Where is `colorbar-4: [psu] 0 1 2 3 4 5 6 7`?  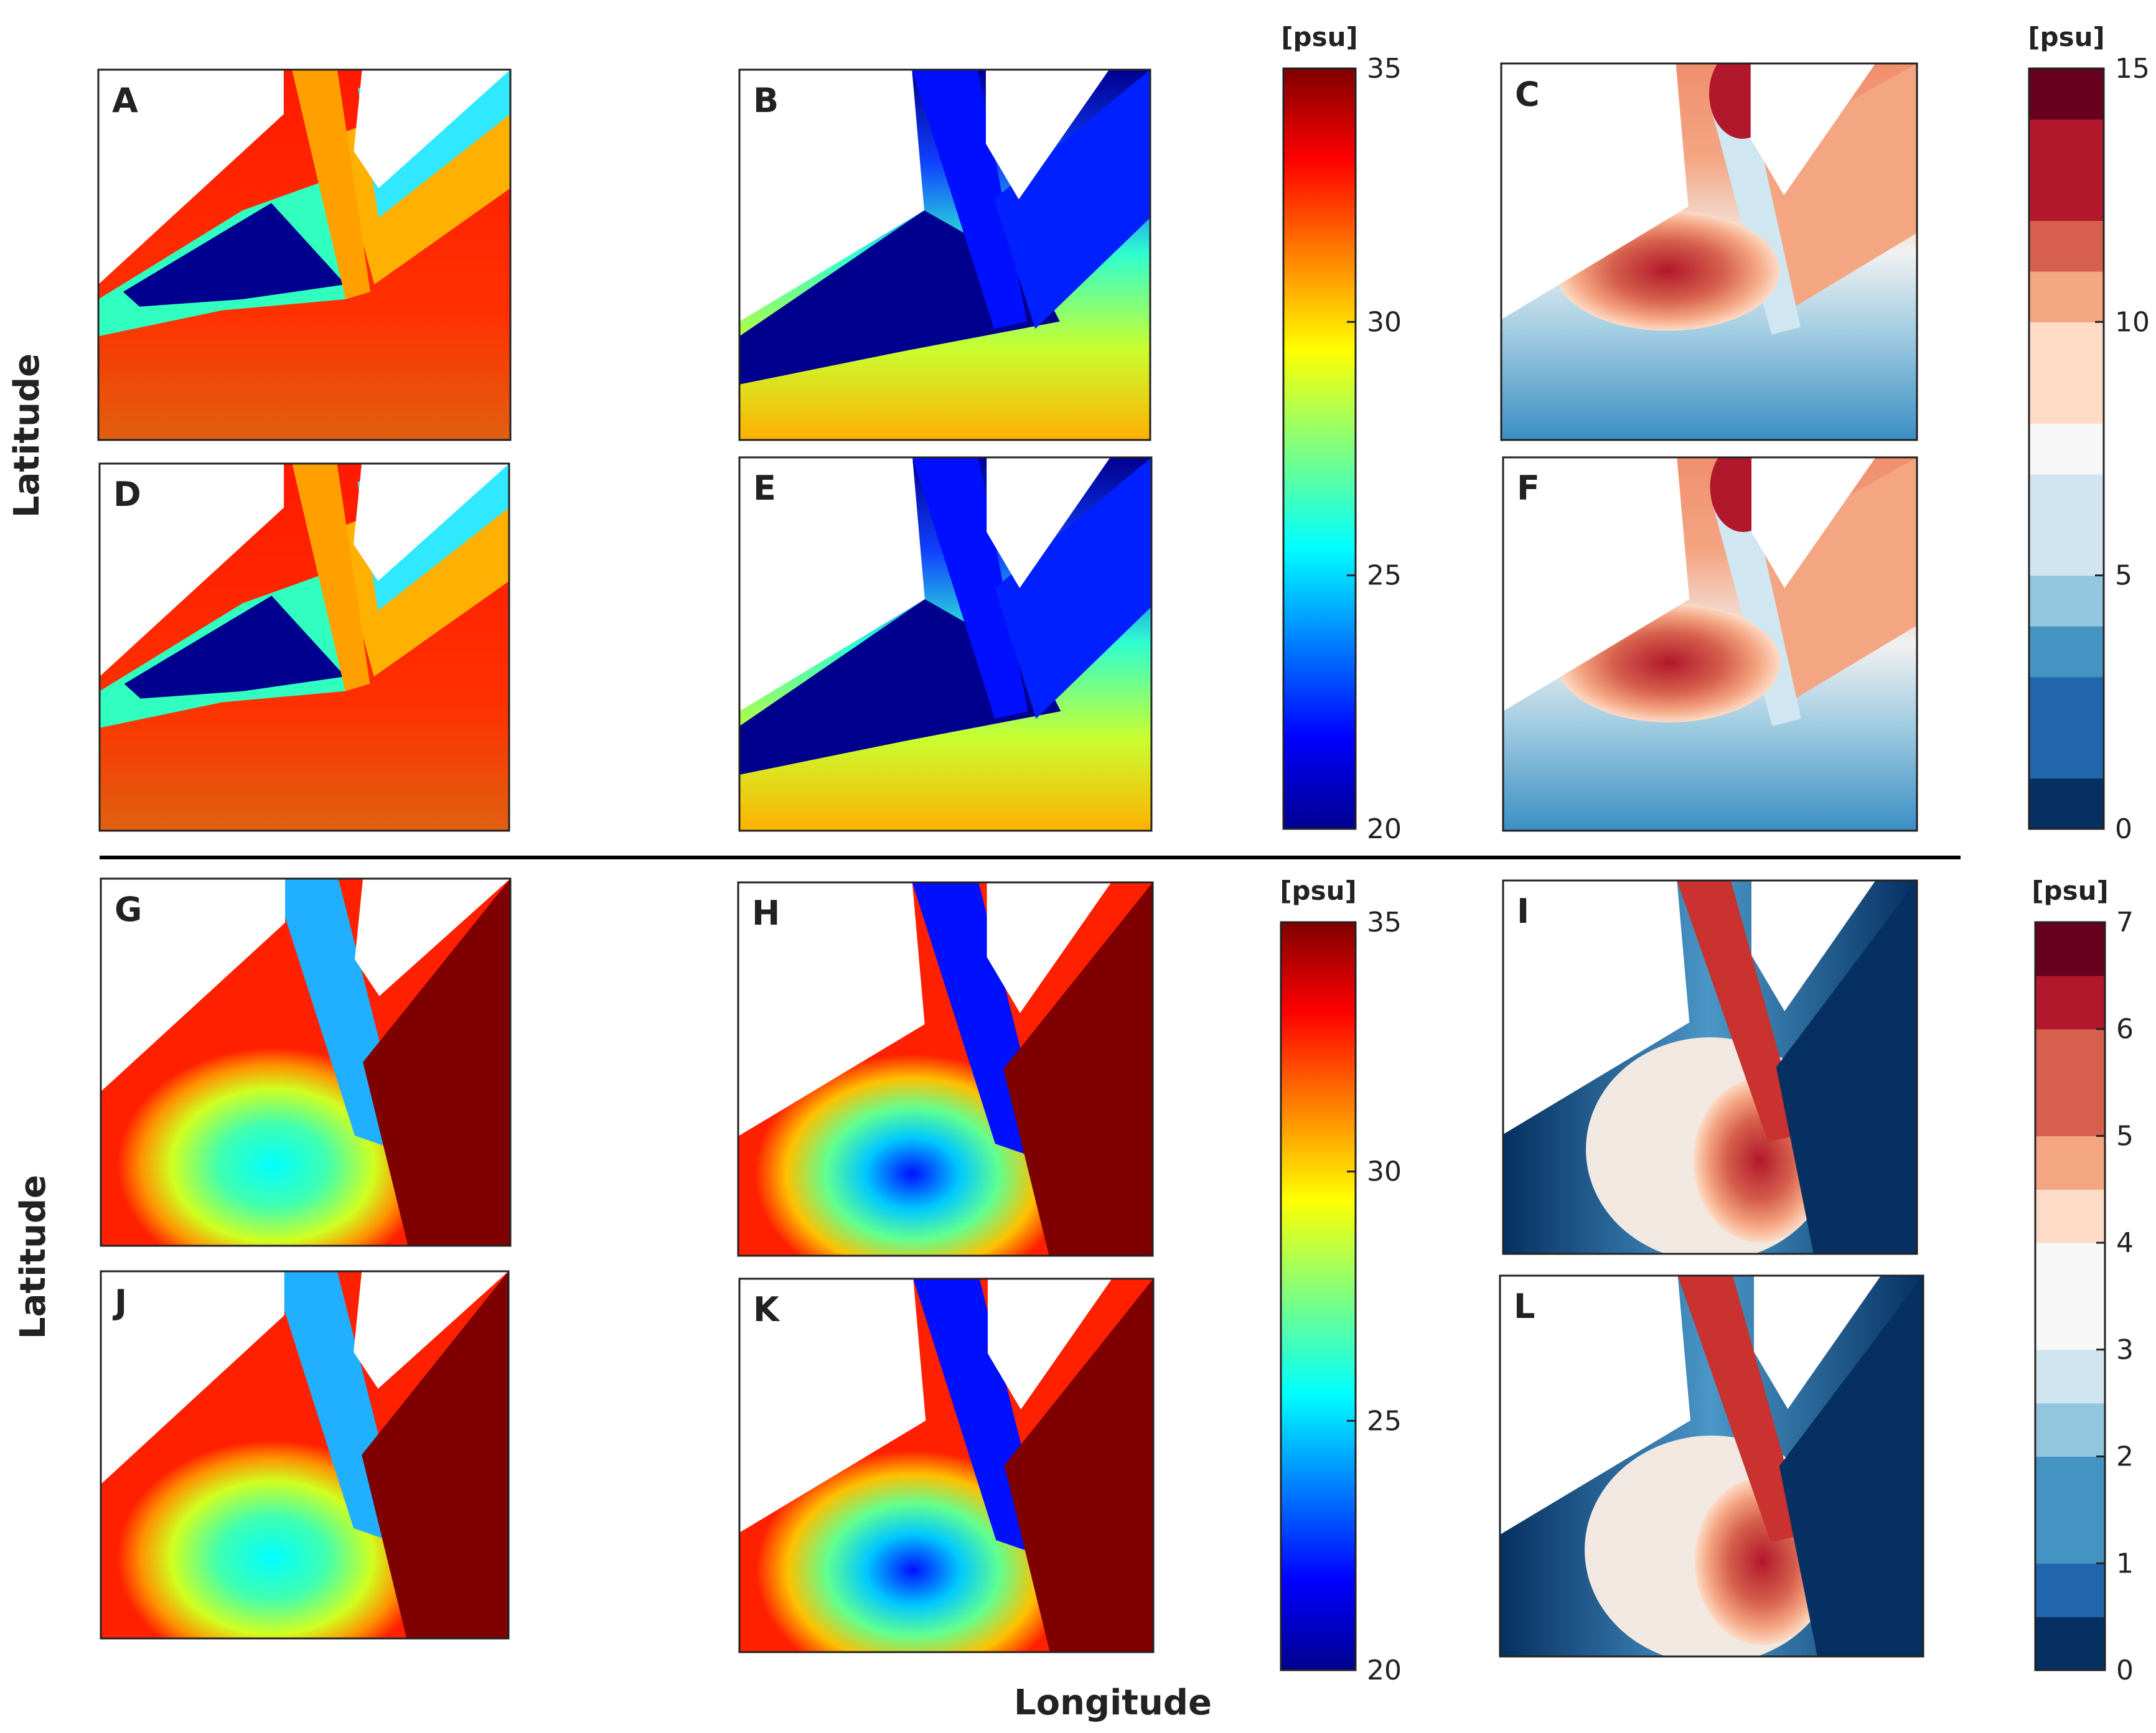
colorbar-4: [psu] 0 1 2 3 4 5 6 7 is located at coordinates (2083, 1281).